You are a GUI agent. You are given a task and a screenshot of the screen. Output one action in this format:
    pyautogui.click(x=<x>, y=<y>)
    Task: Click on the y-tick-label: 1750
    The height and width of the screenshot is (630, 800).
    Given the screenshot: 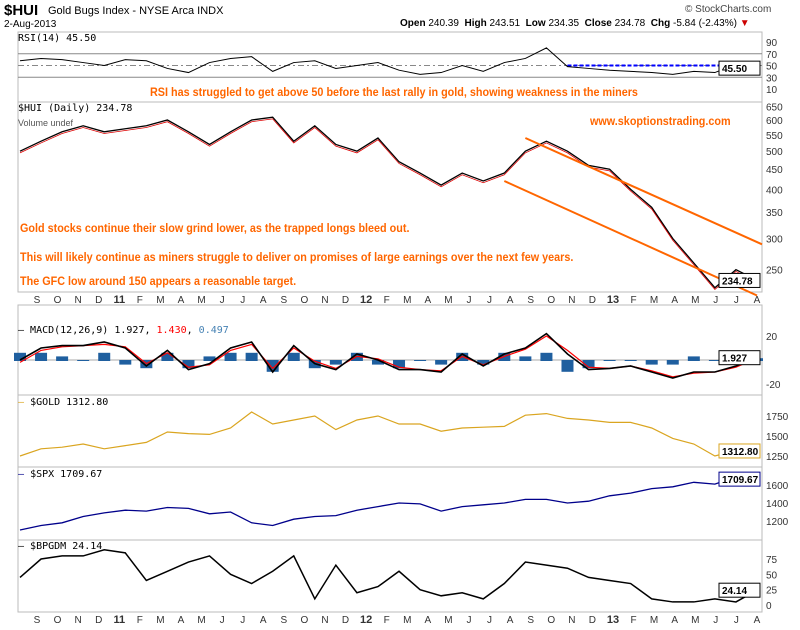 What is the action you would take?
    pyautogui.click(x=777, y=417)
    